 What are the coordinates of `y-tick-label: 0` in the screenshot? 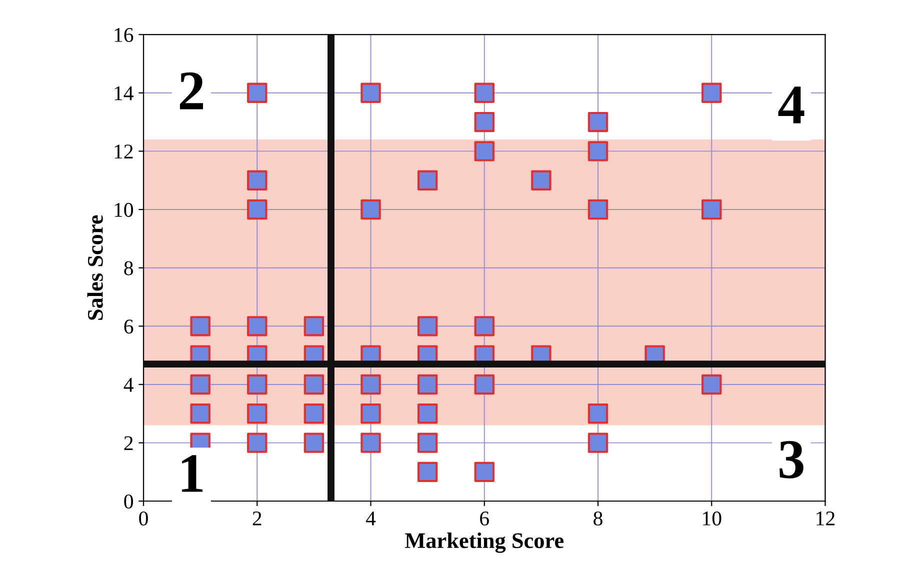 It's located at (129, 501).